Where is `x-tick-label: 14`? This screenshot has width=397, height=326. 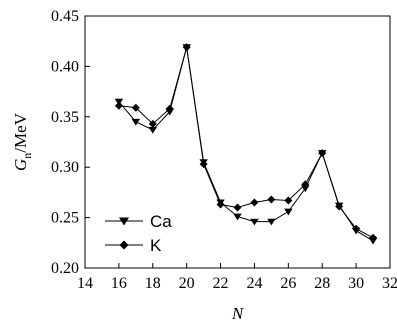 x-tick-label: 14 is located at coordinates (85, 283).